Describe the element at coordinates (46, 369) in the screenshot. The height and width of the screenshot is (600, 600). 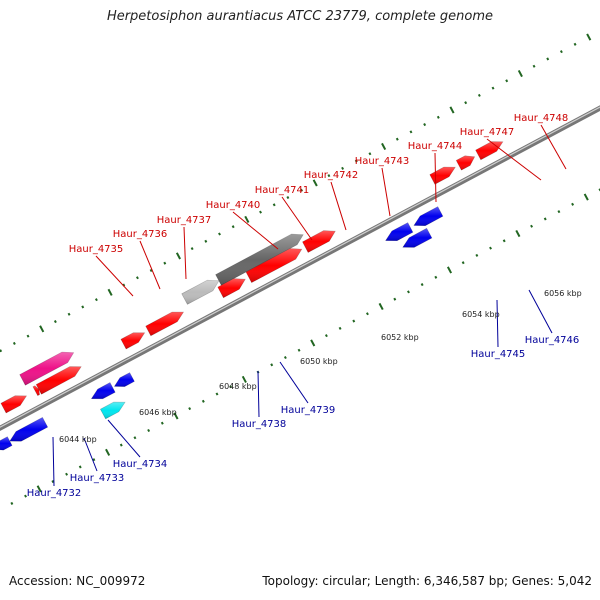
I see `gene-arrow-haur-4737-shade` at that location.